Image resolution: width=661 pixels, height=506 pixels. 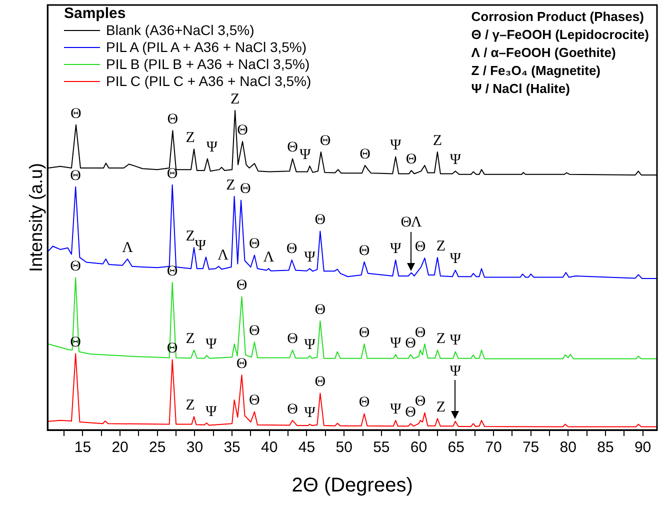 What do you see at coordinates (83, 447) in the screenshot?
I see `x-tick-label: 15` at bounding box center [83, 447].